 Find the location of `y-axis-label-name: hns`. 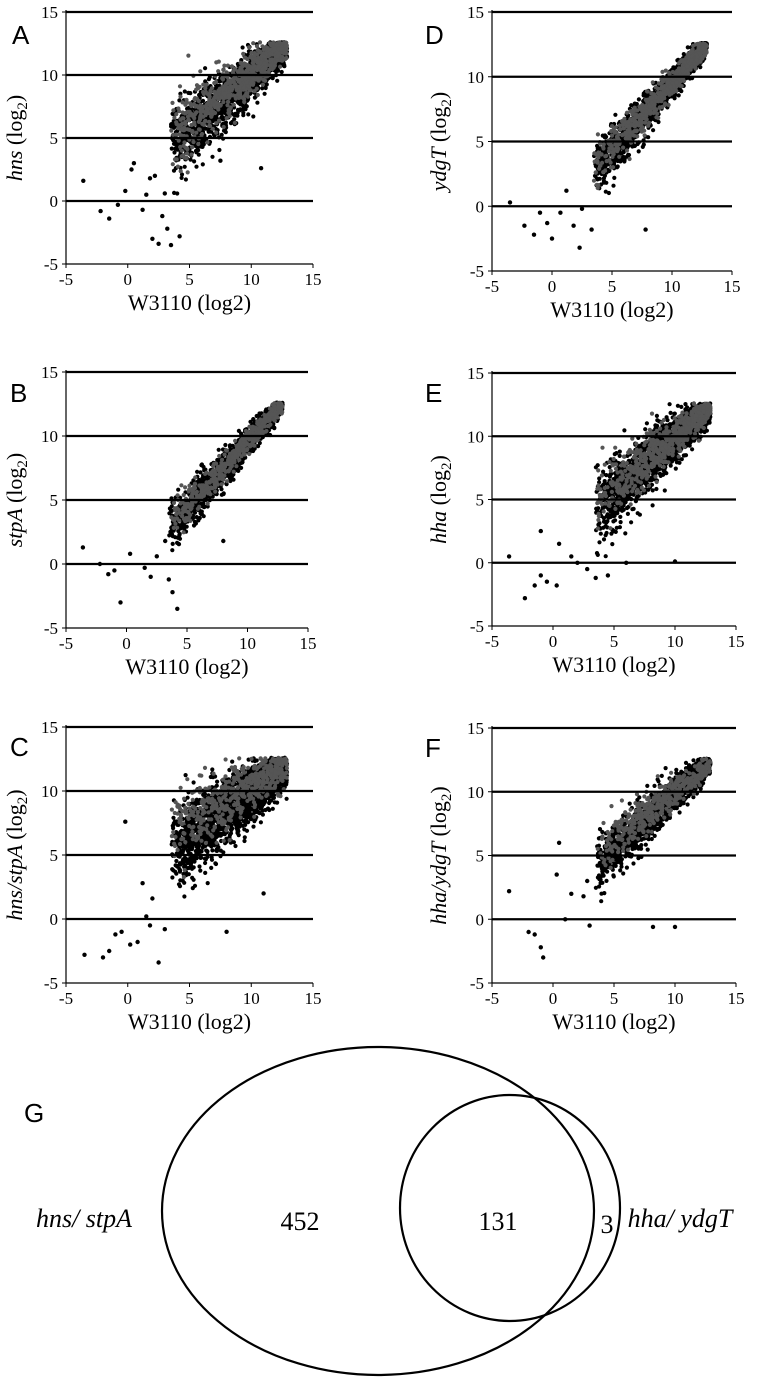

y-axis-label-name: hns is located at coordinates (14, 163).